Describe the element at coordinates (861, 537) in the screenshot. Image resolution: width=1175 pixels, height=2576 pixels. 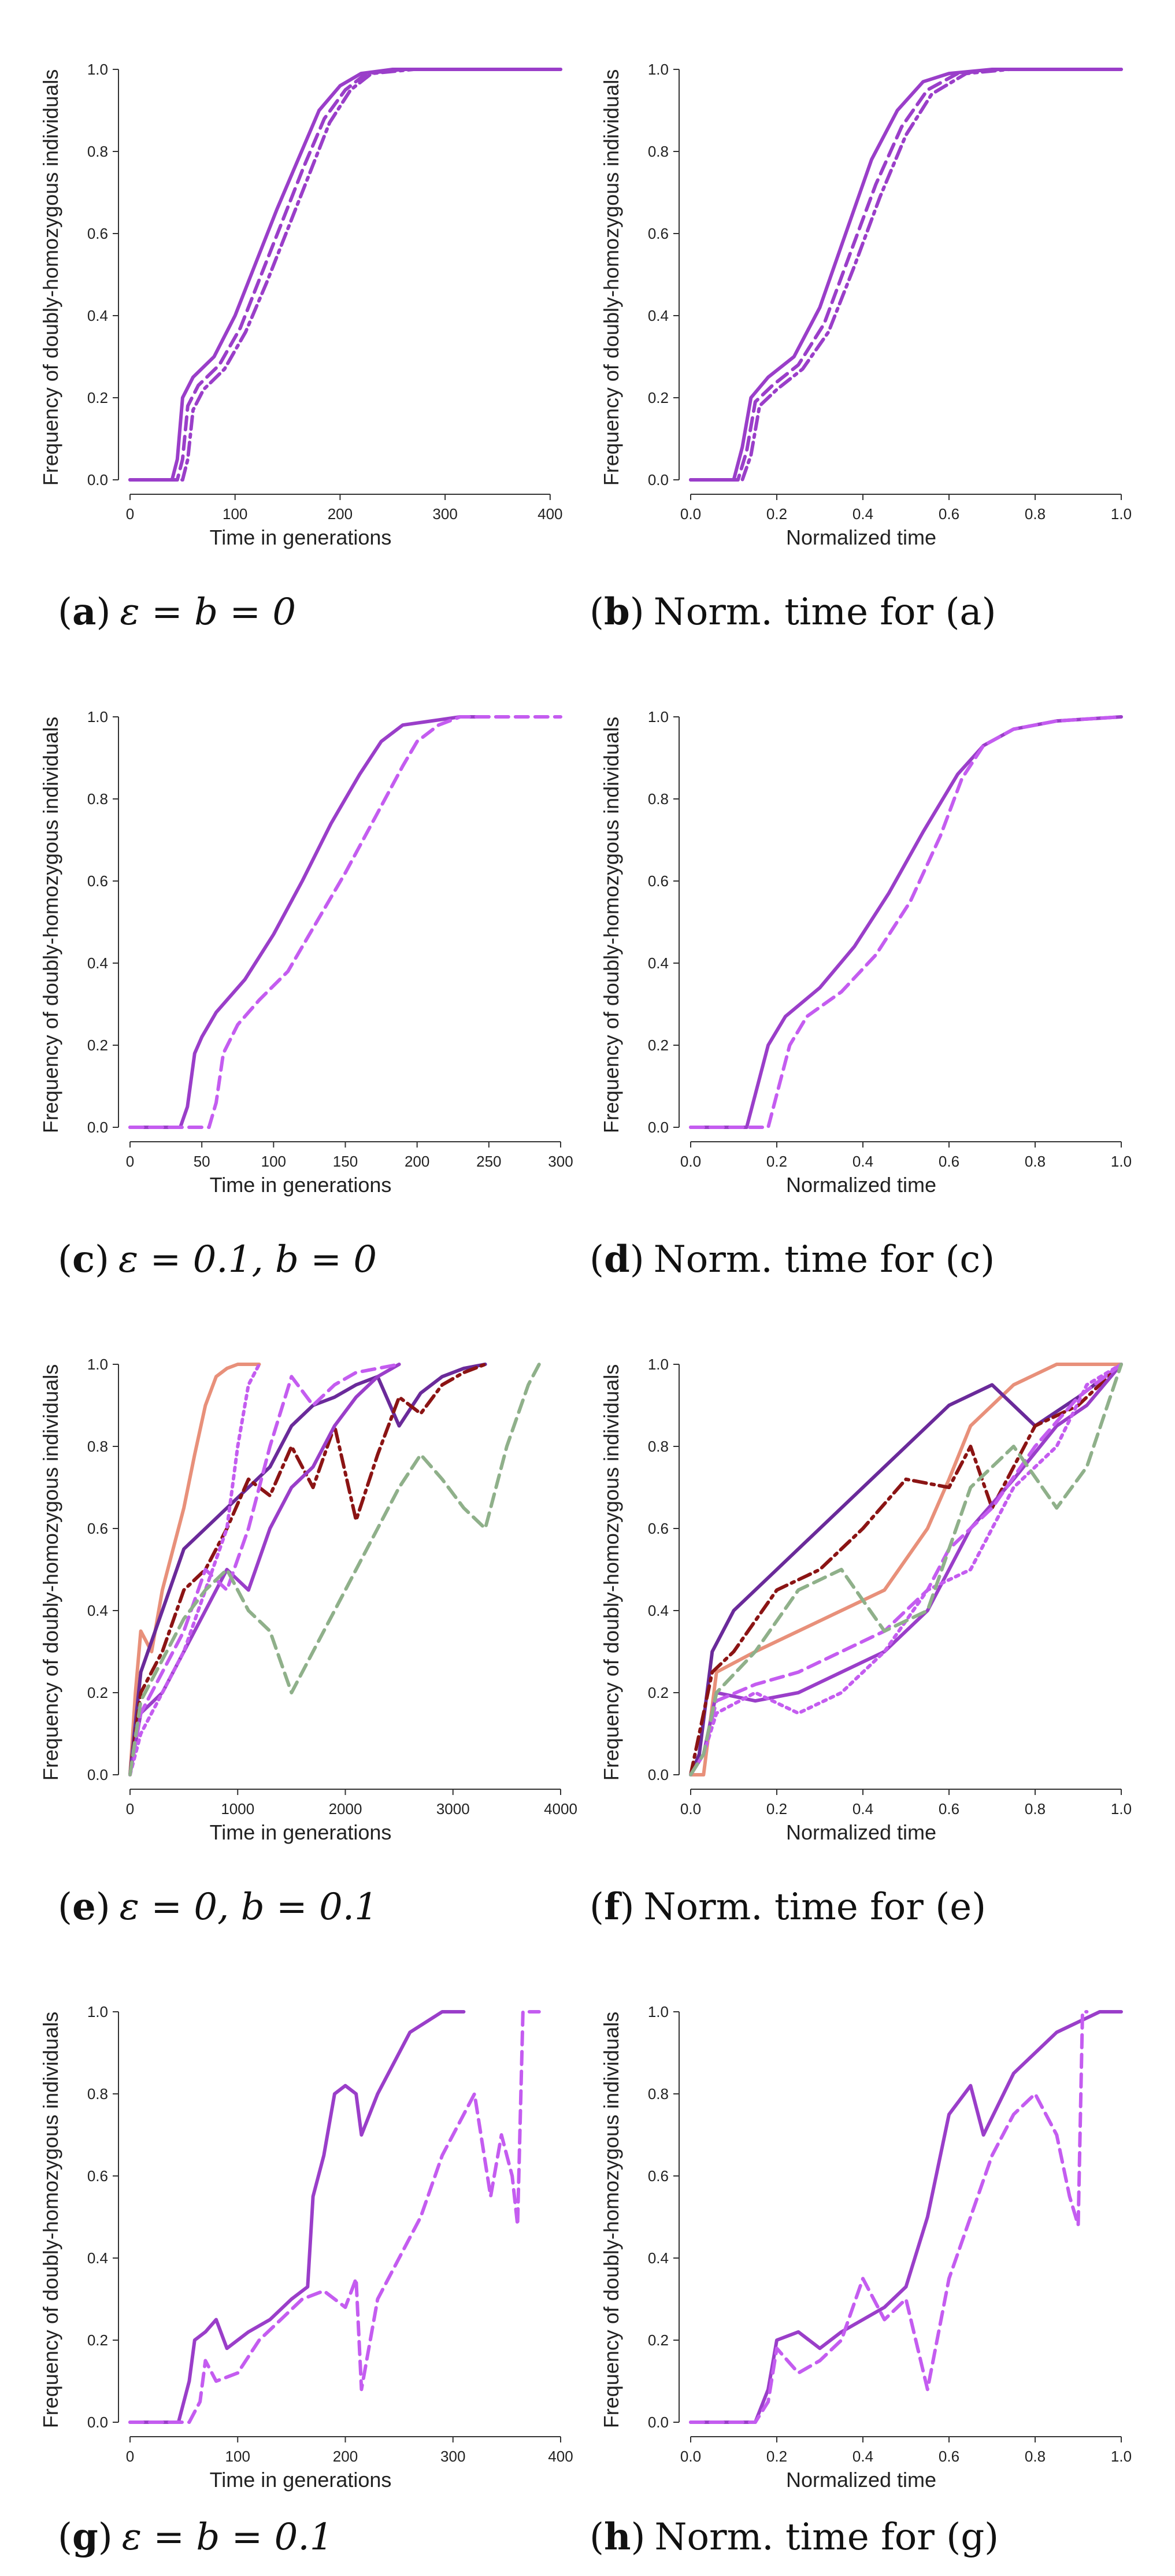
I see `xlabel-b: Normalized time` at that location.